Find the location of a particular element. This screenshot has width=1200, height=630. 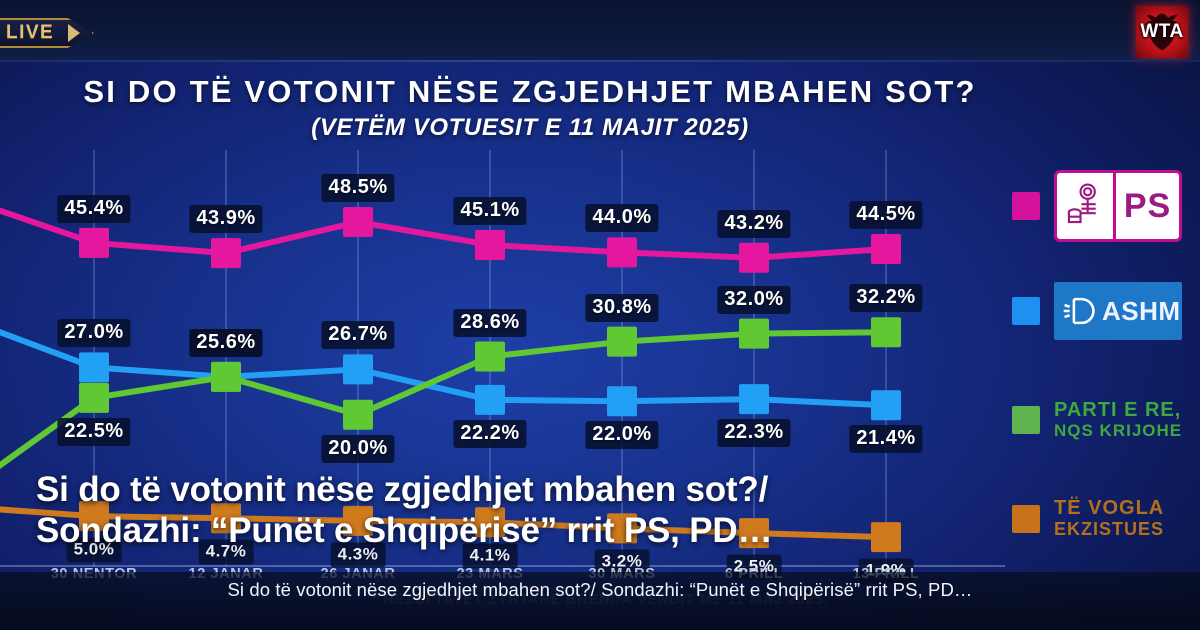

legend-item-pd: ASHM is located at coordinates (1097, 311).